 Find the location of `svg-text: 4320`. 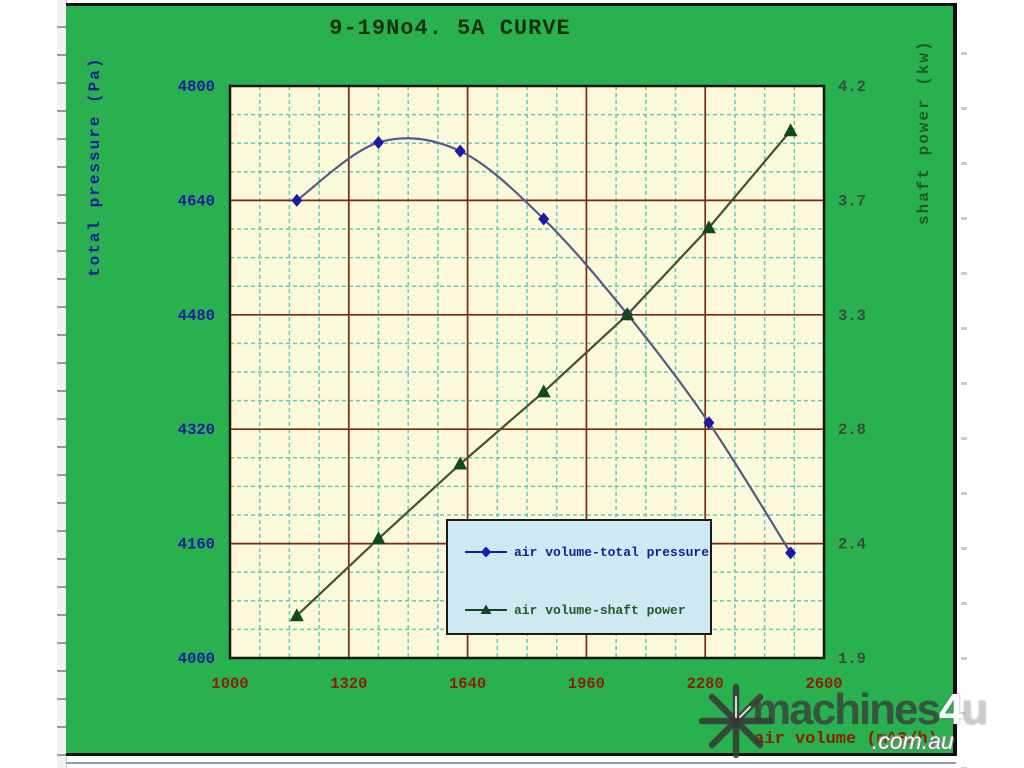

svg-text: 4320 is located at coordinates (196, 430).